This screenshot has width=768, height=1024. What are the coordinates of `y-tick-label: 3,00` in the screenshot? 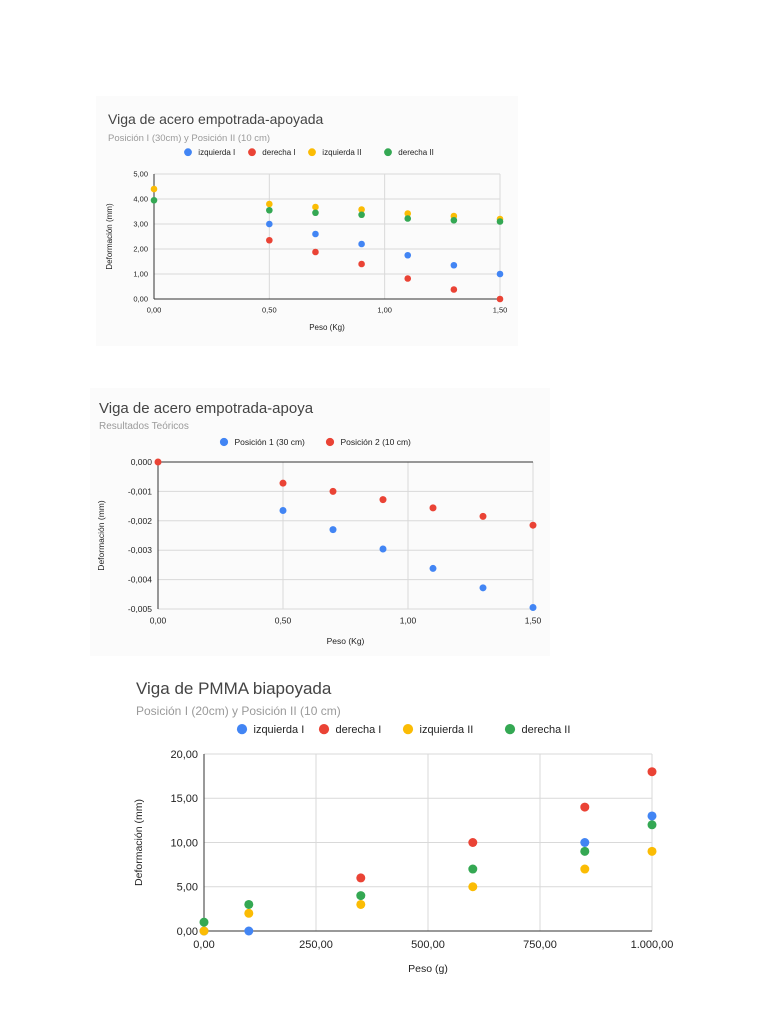 It's located at (140, 224).